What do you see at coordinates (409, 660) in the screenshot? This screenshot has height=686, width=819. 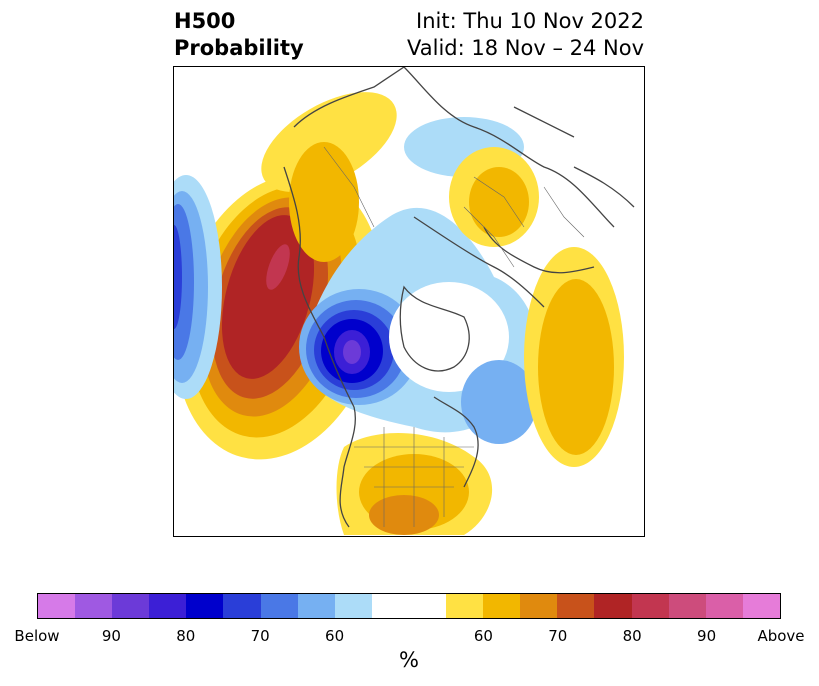 I see `colorbar-unit: %` at bounding box center [409, 660].